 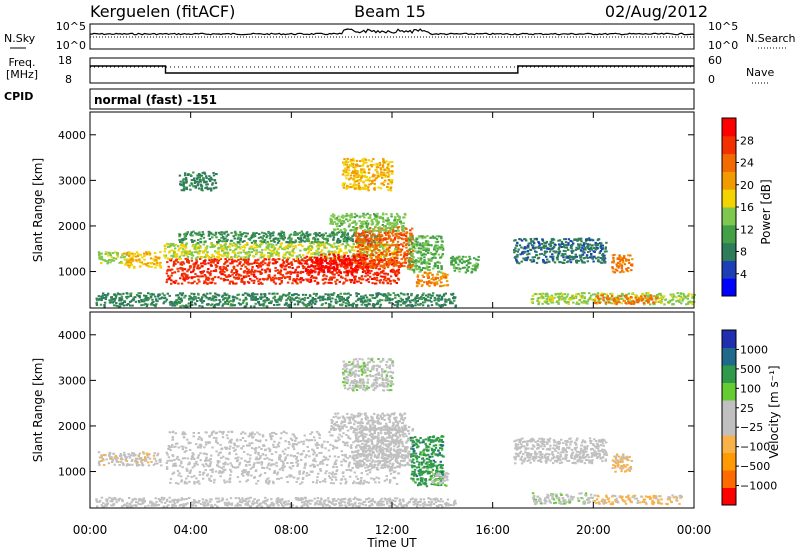 I want to click on beam-title: Beam 15, so click(x=390, y=11).